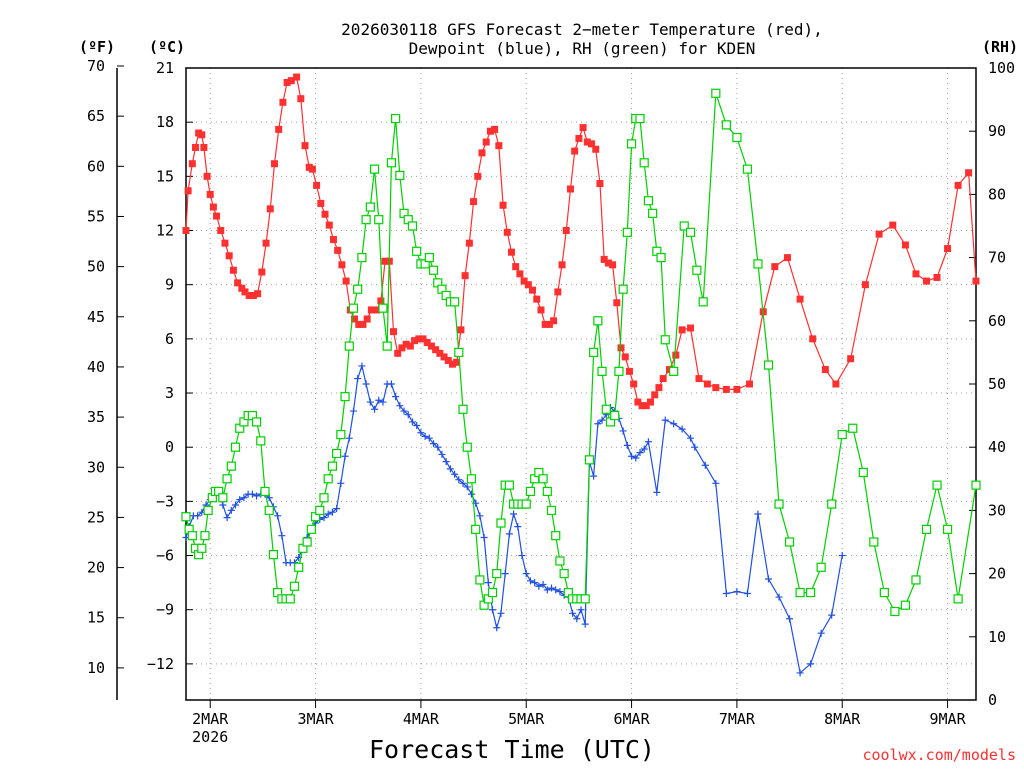 Image resolution: width=1024 pixels, height=772 pixels. I want to click on celsius-tick-label: 3, so click(169, 393).